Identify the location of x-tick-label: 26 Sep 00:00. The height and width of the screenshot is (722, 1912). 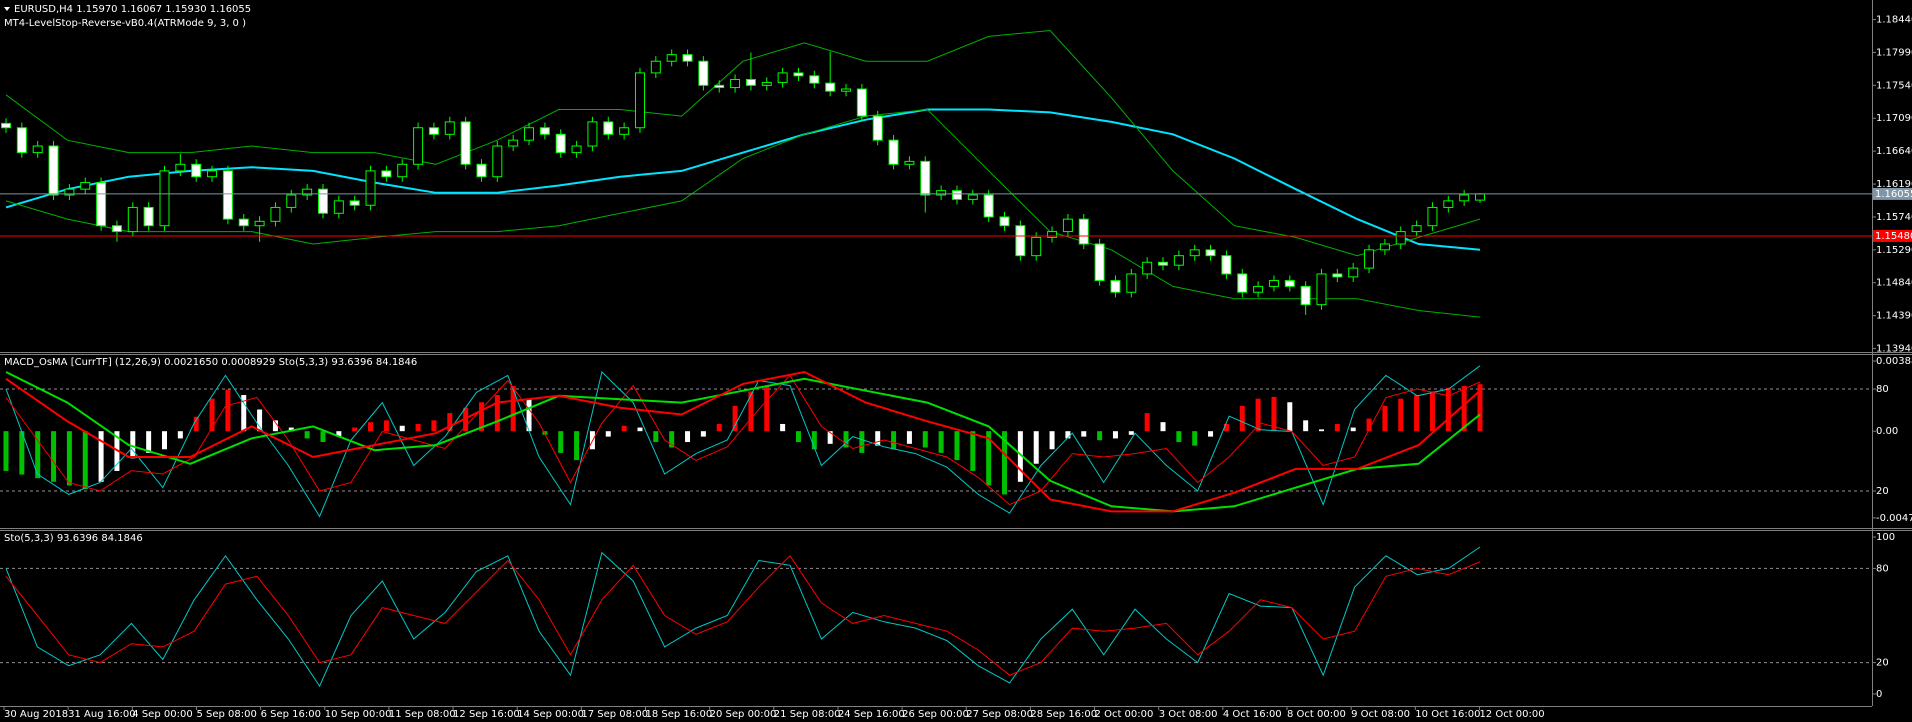
(935, 714).